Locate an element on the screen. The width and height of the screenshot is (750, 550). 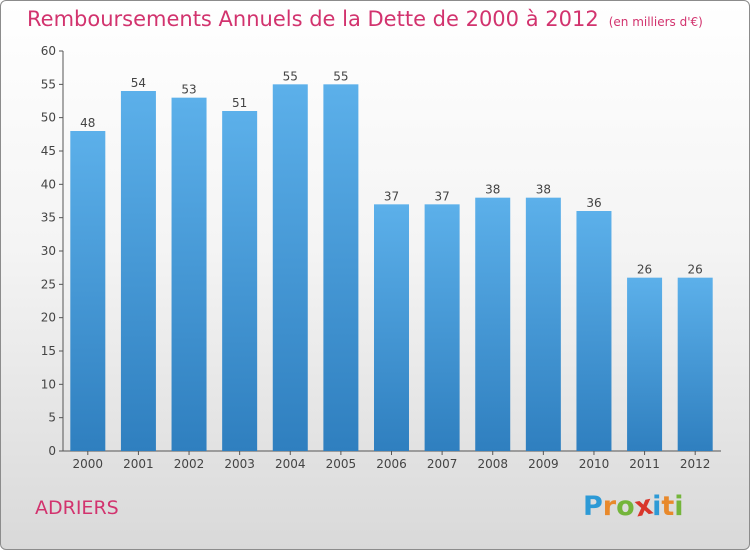
x-tick-label: 2008 is located at coordinates (492, 464).